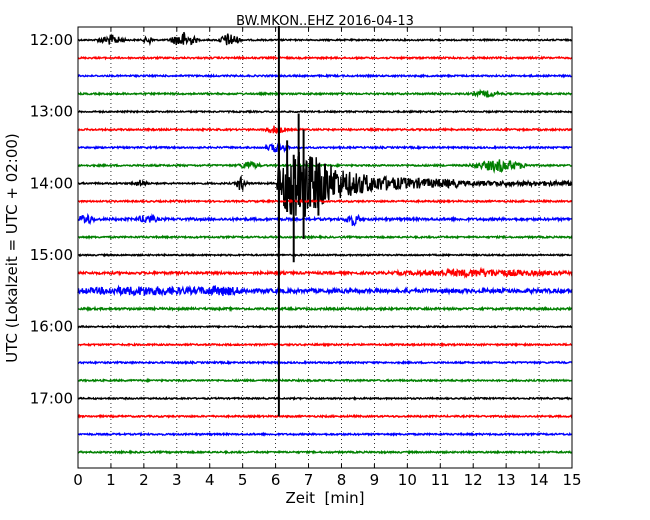 The height and width of the screenshot is (520, 650). Describe the element at coordinates (375, 480) in the screenshot. I see `x-tick-label: 9` at that location.